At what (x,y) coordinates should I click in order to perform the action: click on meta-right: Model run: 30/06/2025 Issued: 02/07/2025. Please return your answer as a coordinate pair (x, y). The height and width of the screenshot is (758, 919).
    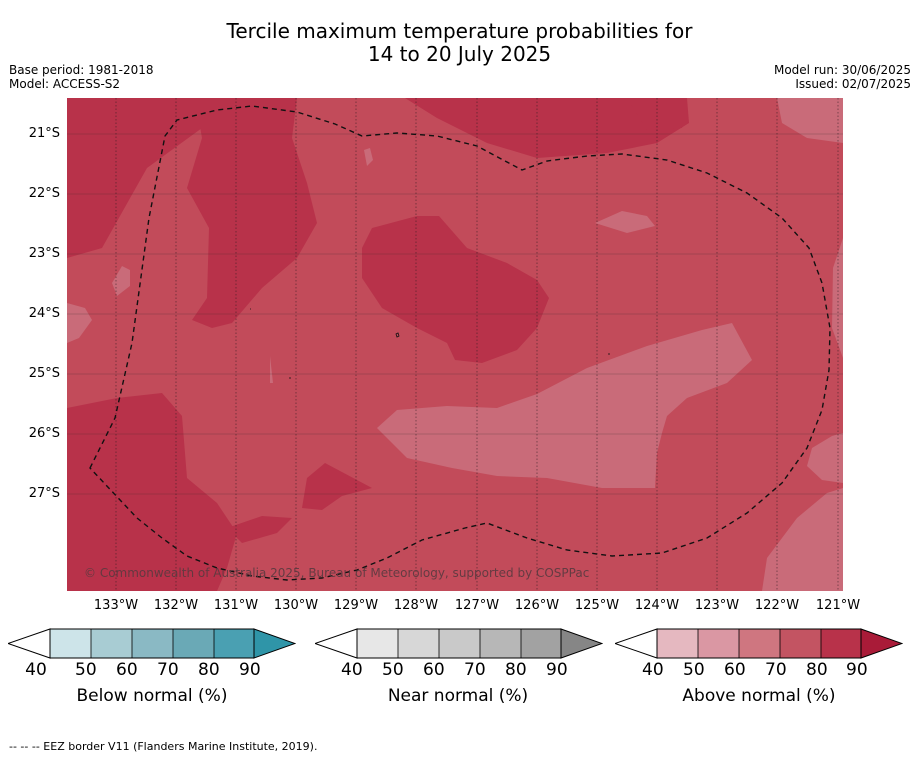
    Looking at the image, I should click on (842, 77).